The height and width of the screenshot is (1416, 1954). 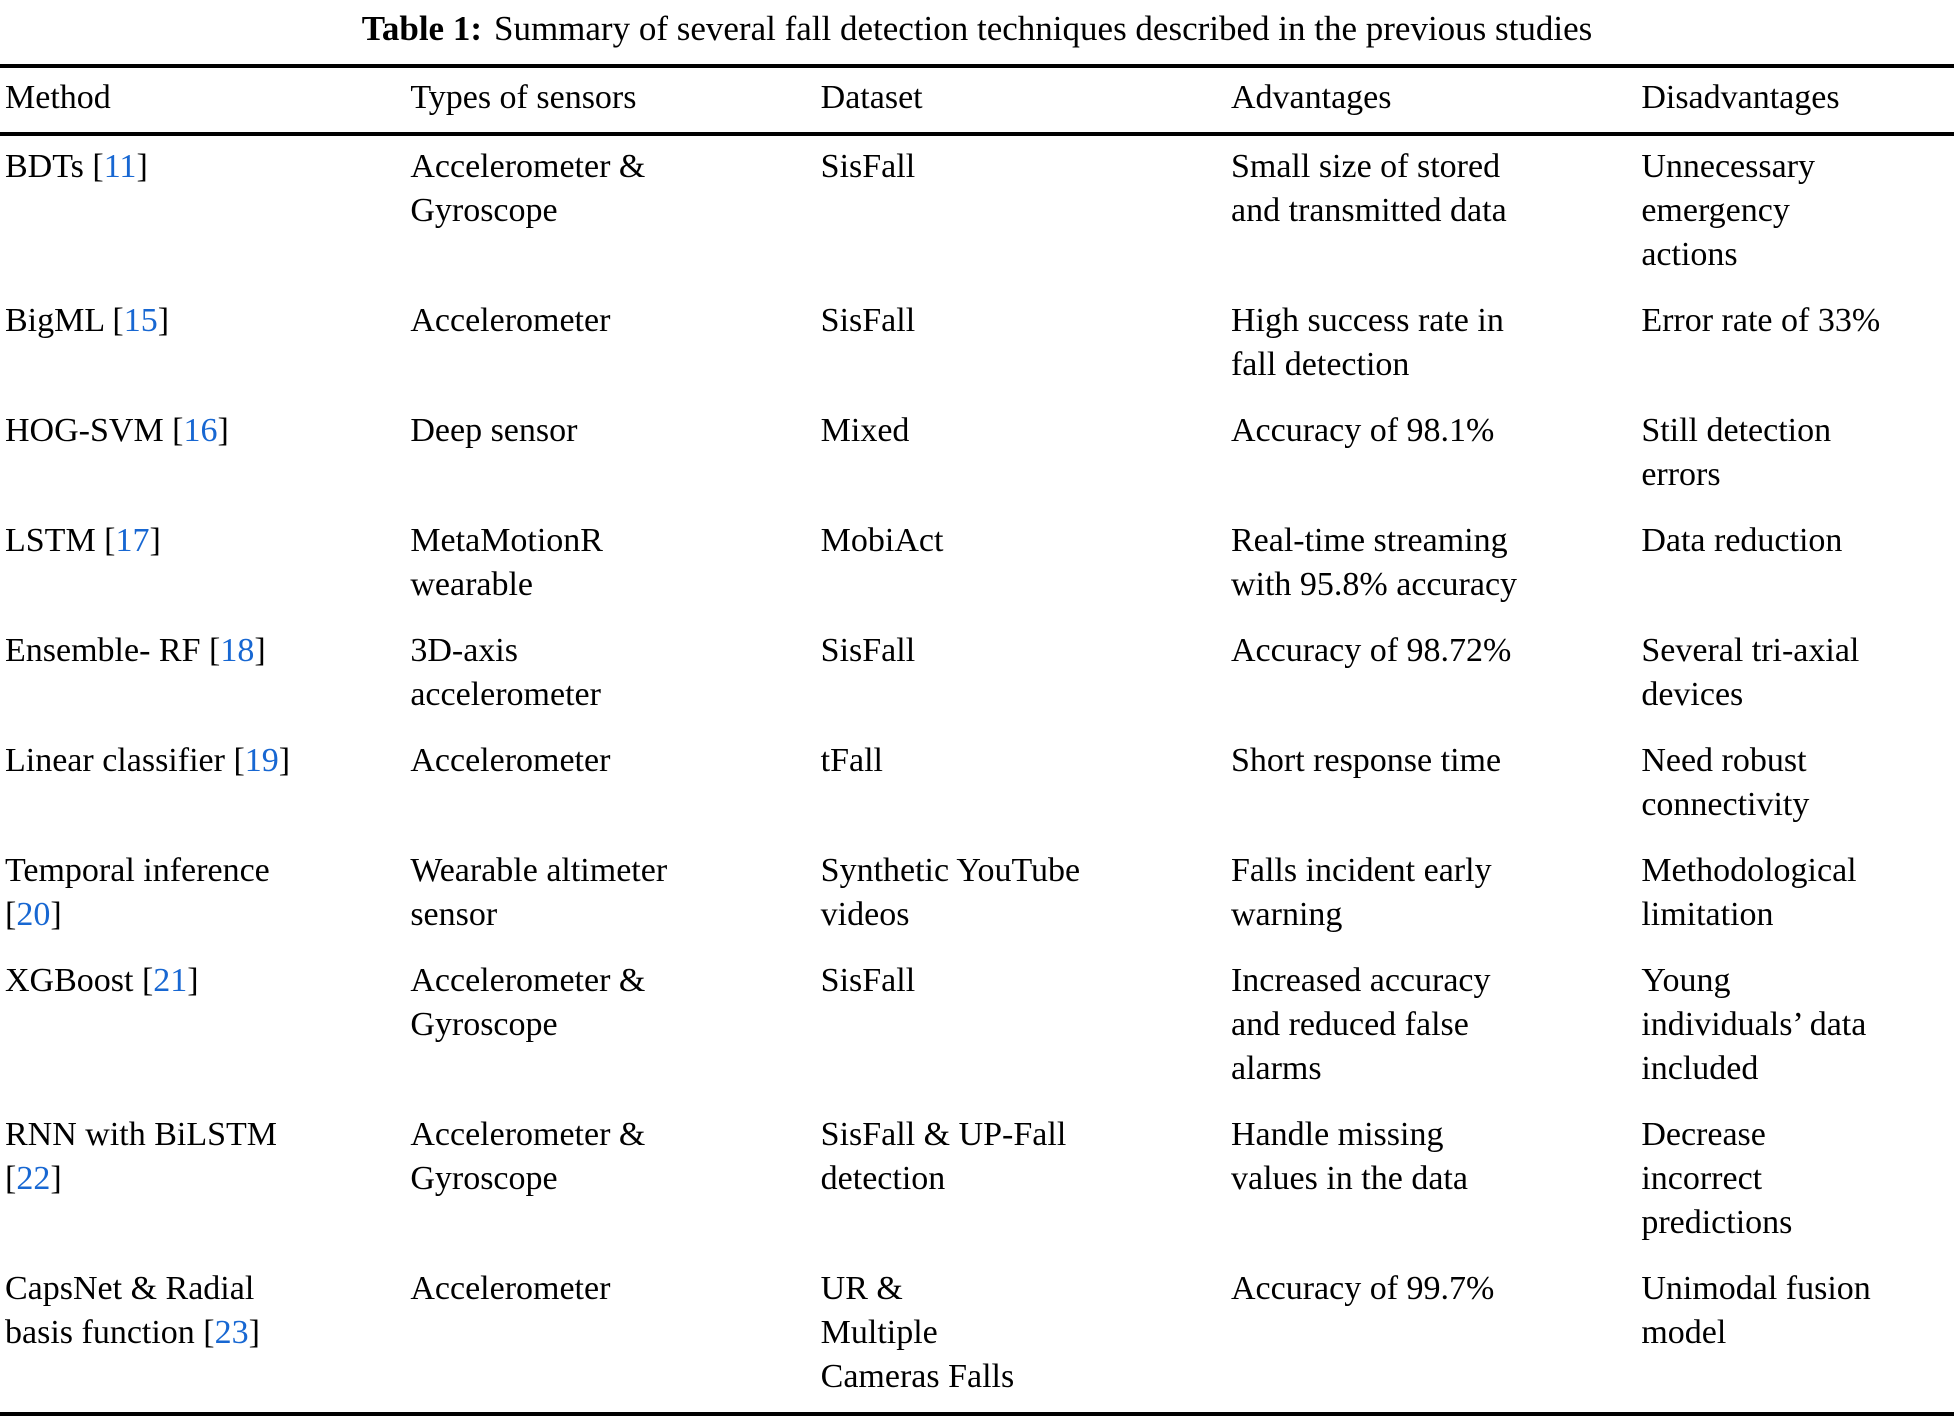 I want to click on method-cell: RNN with BiLSTM [22], so click(x=141, y=1156).